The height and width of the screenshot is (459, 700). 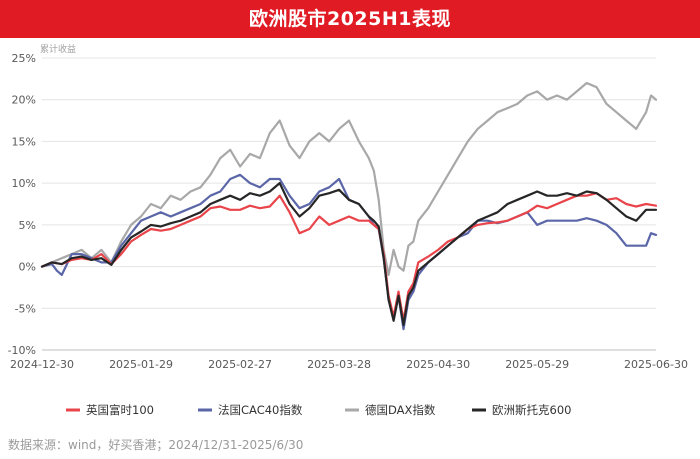 What do you see at coordinates (318, 410) in the screenshot?
I see `legend: 英国富时100 法国CAC40指数 德国DAX指数 欧洲斯托克600` at bounding box center [318, 410].